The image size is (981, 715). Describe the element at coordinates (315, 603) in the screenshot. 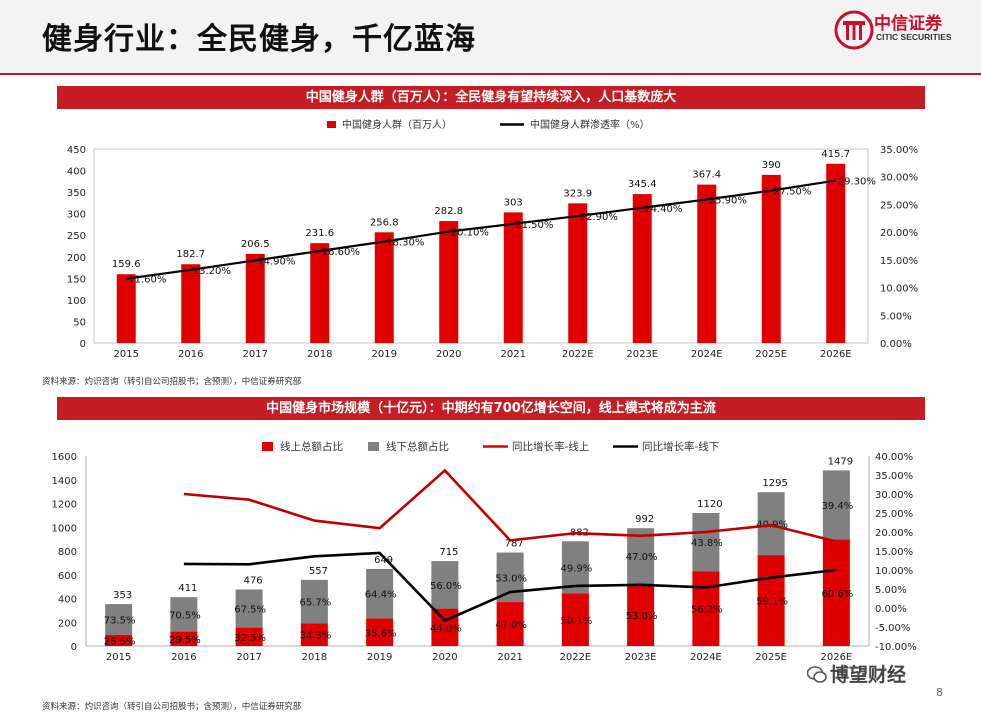

I see `offline-share-label: 65.7%` at that location.